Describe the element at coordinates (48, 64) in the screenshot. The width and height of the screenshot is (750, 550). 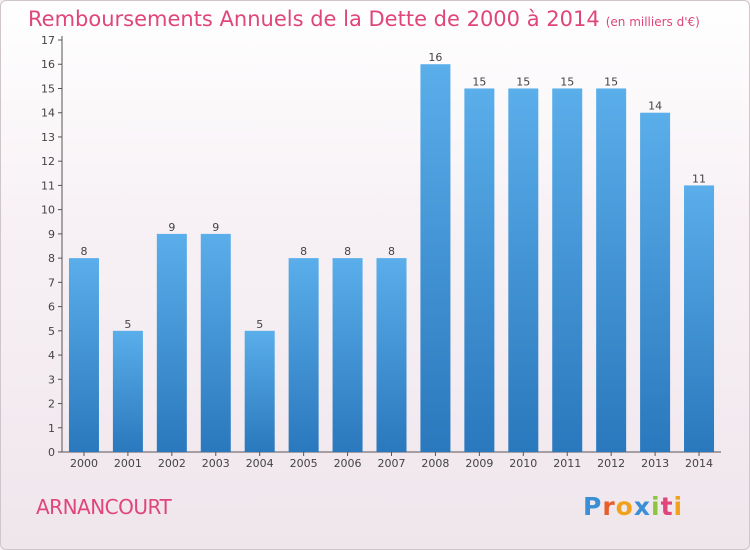
I see `y-tick-label: 16` at that location.